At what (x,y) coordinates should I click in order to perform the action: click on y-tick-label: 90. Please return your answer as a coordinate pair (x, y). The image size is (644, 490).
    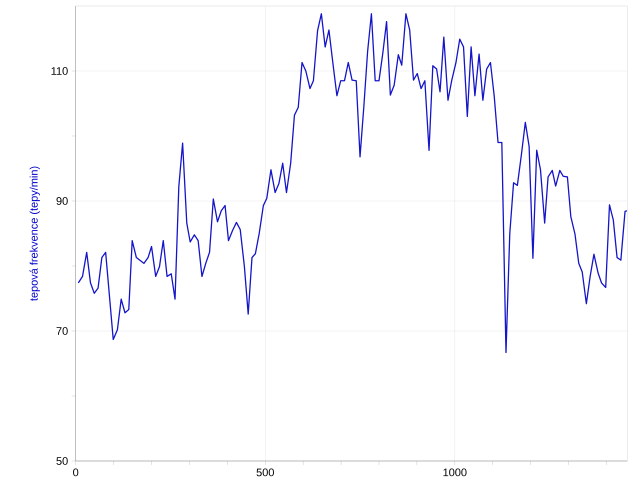
    Looking at the image, I should click on (62, 201).